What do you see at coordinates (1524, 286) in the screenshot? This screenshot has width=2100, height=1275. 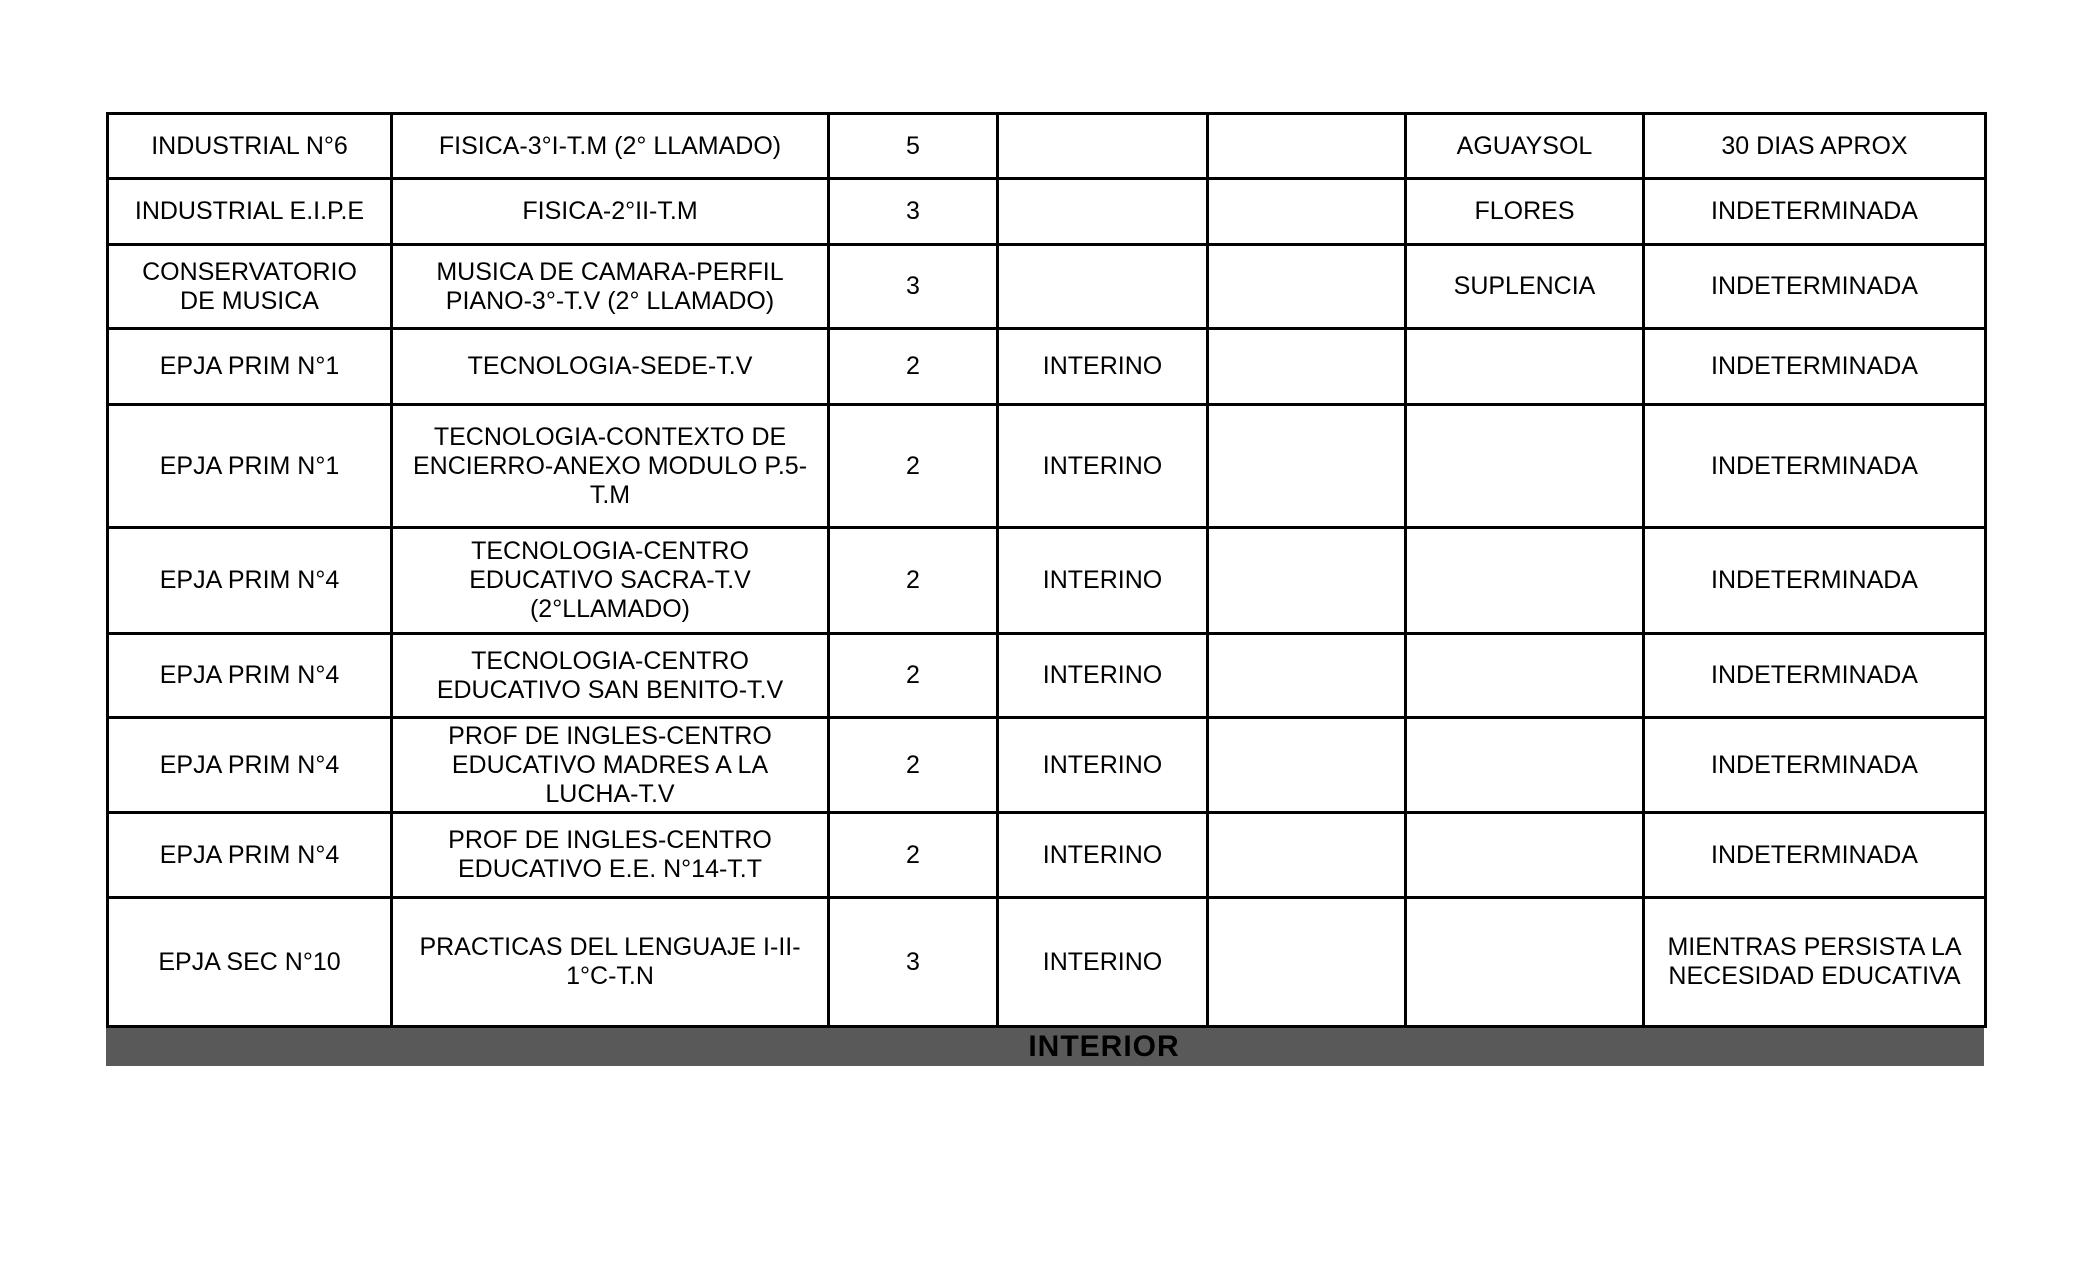 I see `cell-assignee: SUPLENCIA` at bounding box center [1524, 286].